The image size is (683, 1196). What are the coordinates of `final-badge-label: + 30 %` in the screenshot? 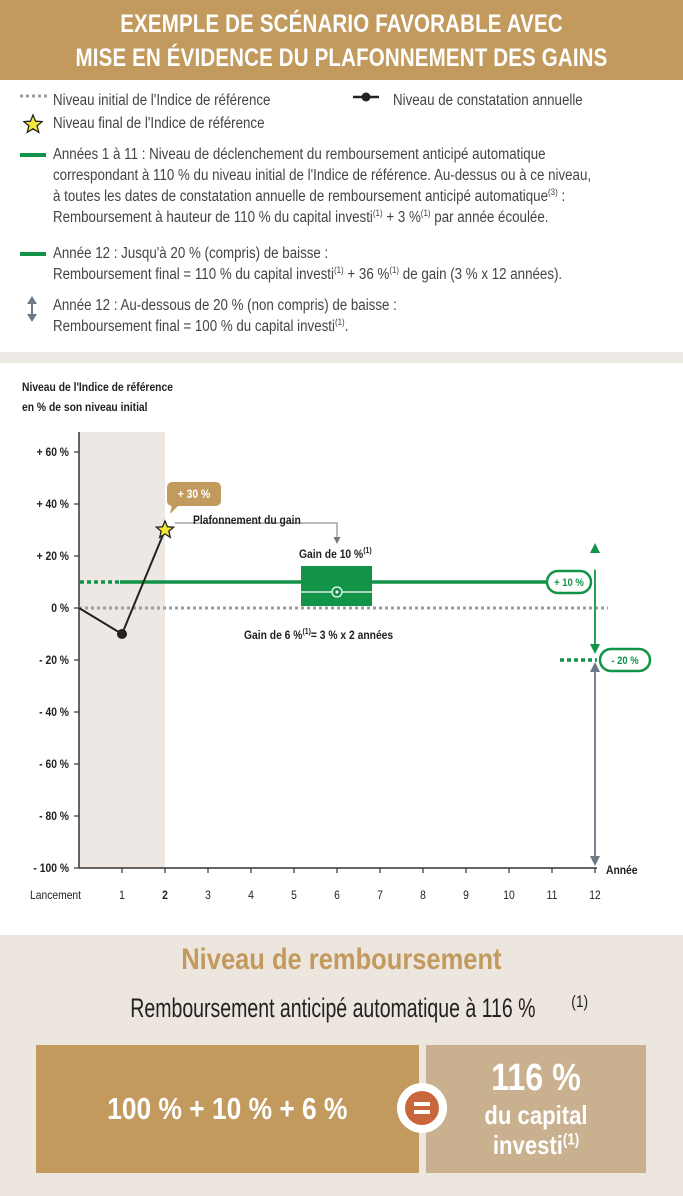 It's located at (194, 494).